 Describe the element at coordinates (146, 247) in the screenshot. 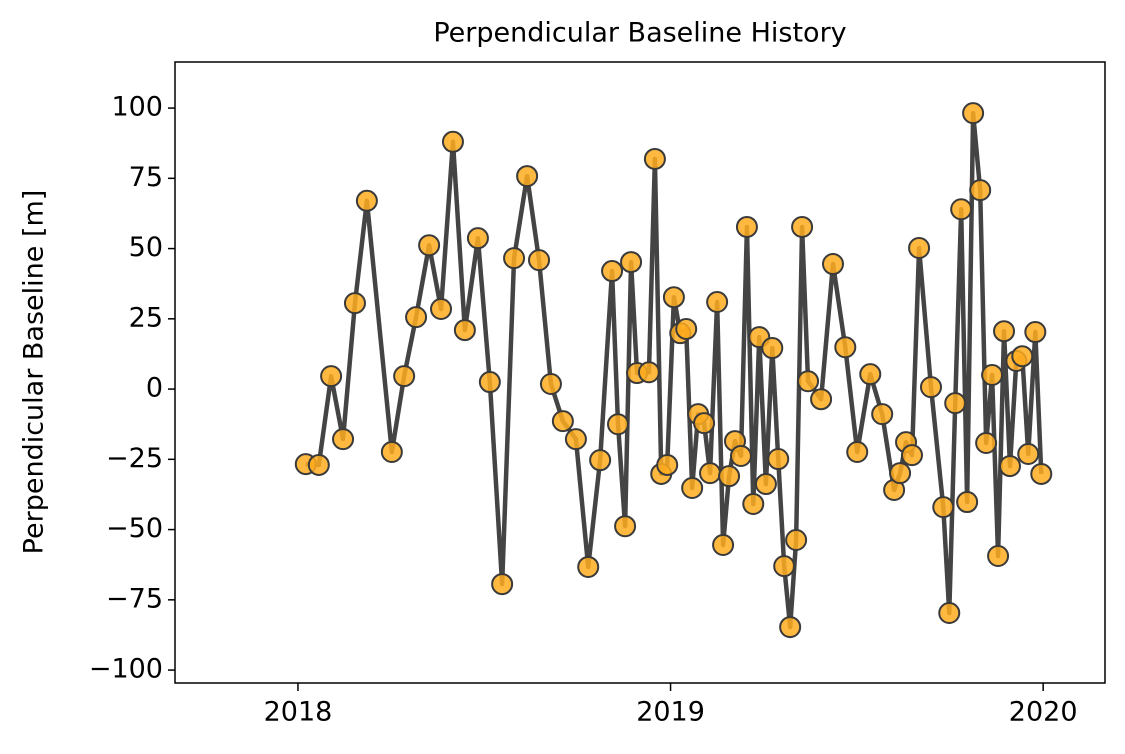

I see `y-tick-label: 50` at that location.